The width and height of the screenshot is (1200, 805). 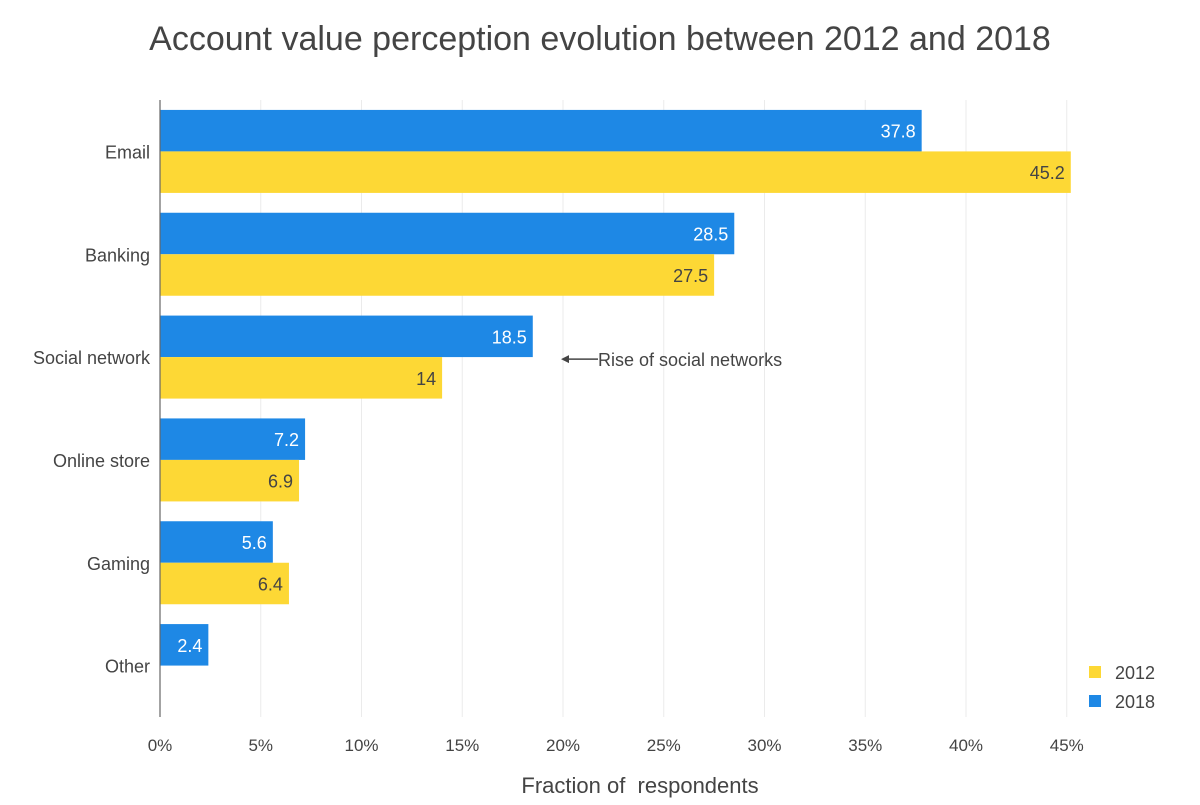 What do you see at coordinates (1135, 702) in the screenshot?
I see `legend-label: 2018` at bounding box center [1135, 702].